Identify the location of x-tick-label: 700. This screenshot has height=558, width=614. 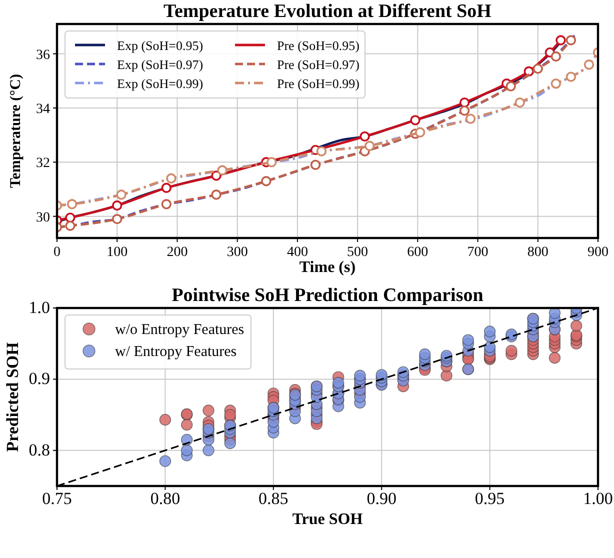
(477, 252).